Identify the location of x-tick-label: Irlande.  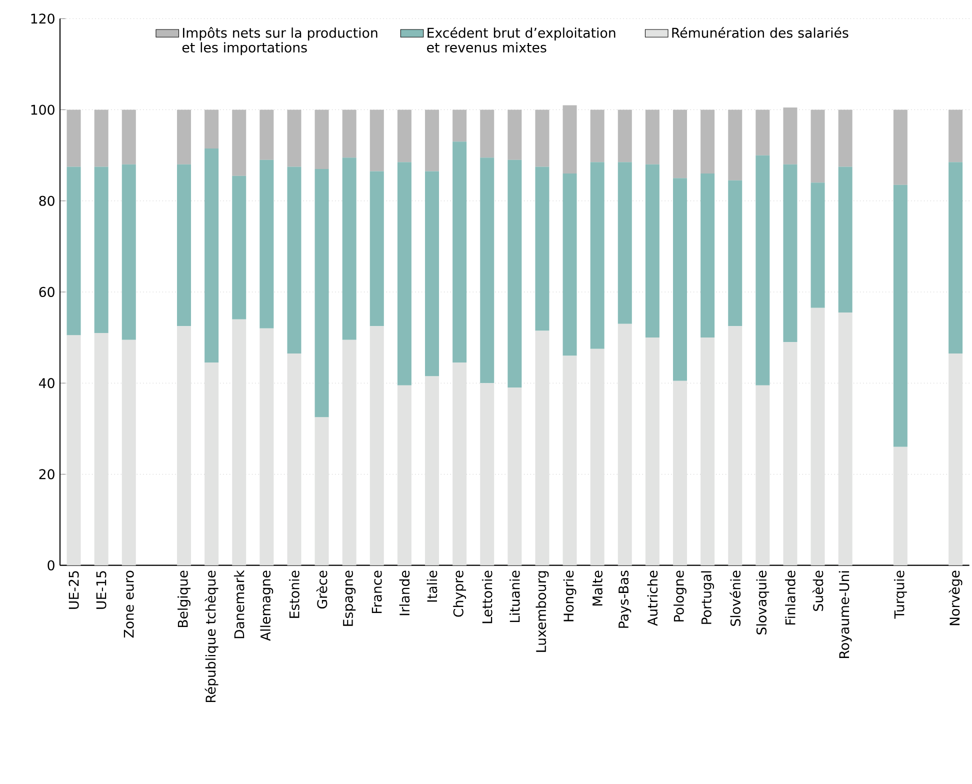
(404, 593).